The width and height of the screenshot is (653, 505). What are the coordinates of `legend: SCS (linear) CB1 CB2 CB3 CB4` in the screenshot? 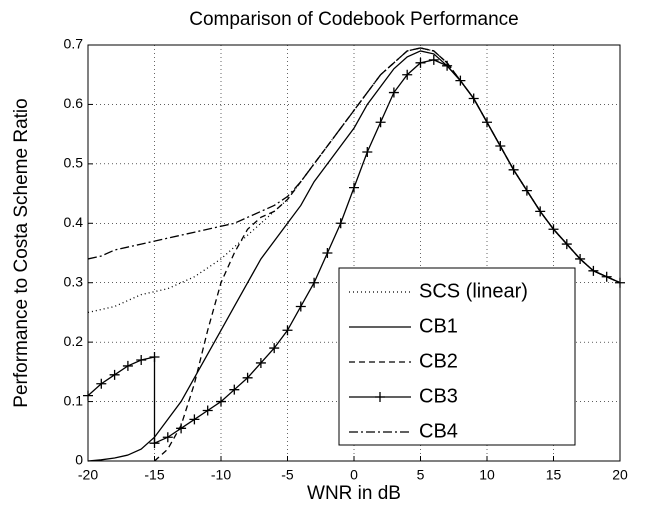 It's located at (457, 356).